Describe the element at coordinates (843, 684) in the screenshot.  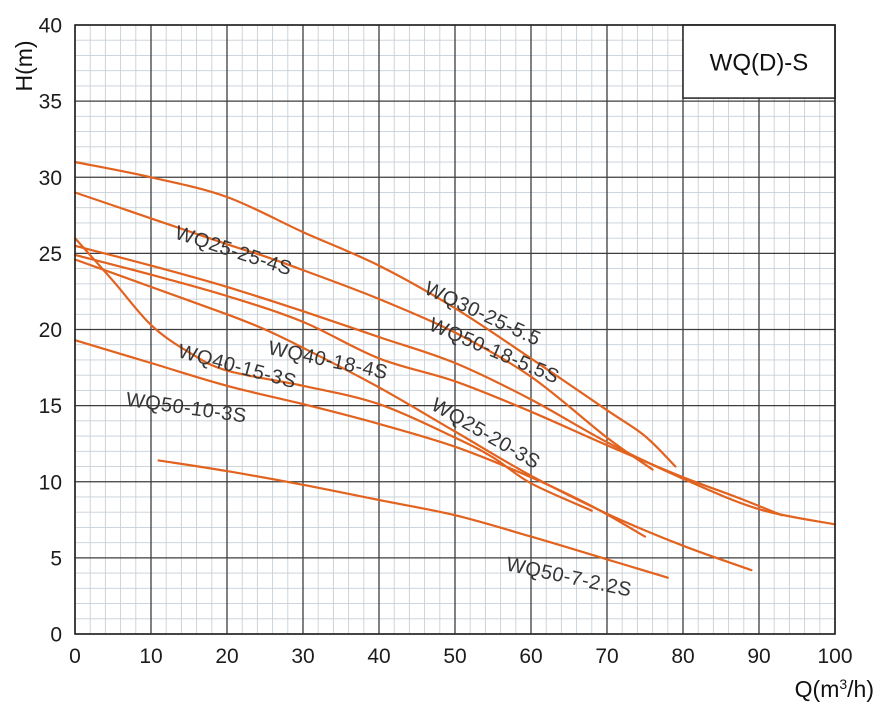
I see `x-axis-title-sup: 3` at that location.